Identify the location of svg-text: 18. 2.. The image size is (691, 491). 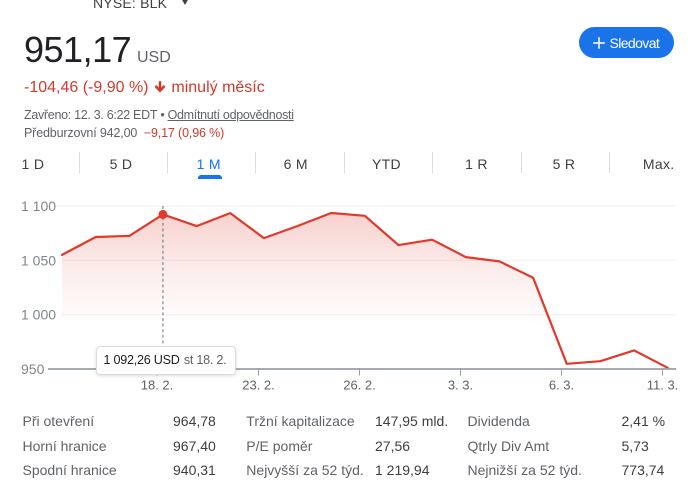
(157, 385).